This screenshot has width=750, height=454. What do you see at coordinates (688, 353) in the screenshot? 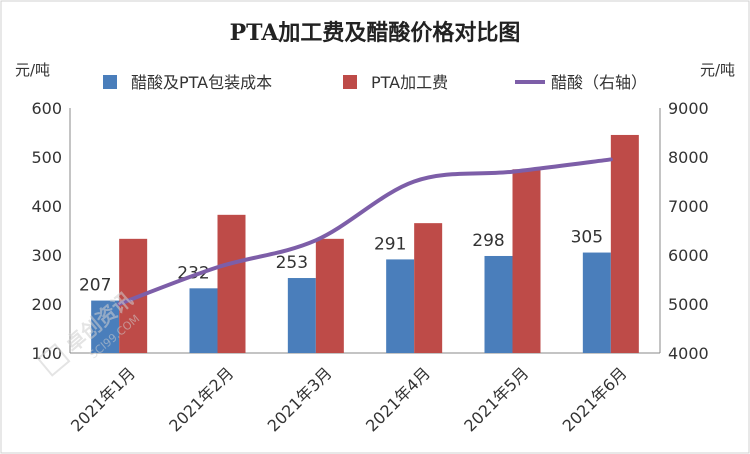
I see `right-tick-label: 4000` at bounding box center [688, 353].